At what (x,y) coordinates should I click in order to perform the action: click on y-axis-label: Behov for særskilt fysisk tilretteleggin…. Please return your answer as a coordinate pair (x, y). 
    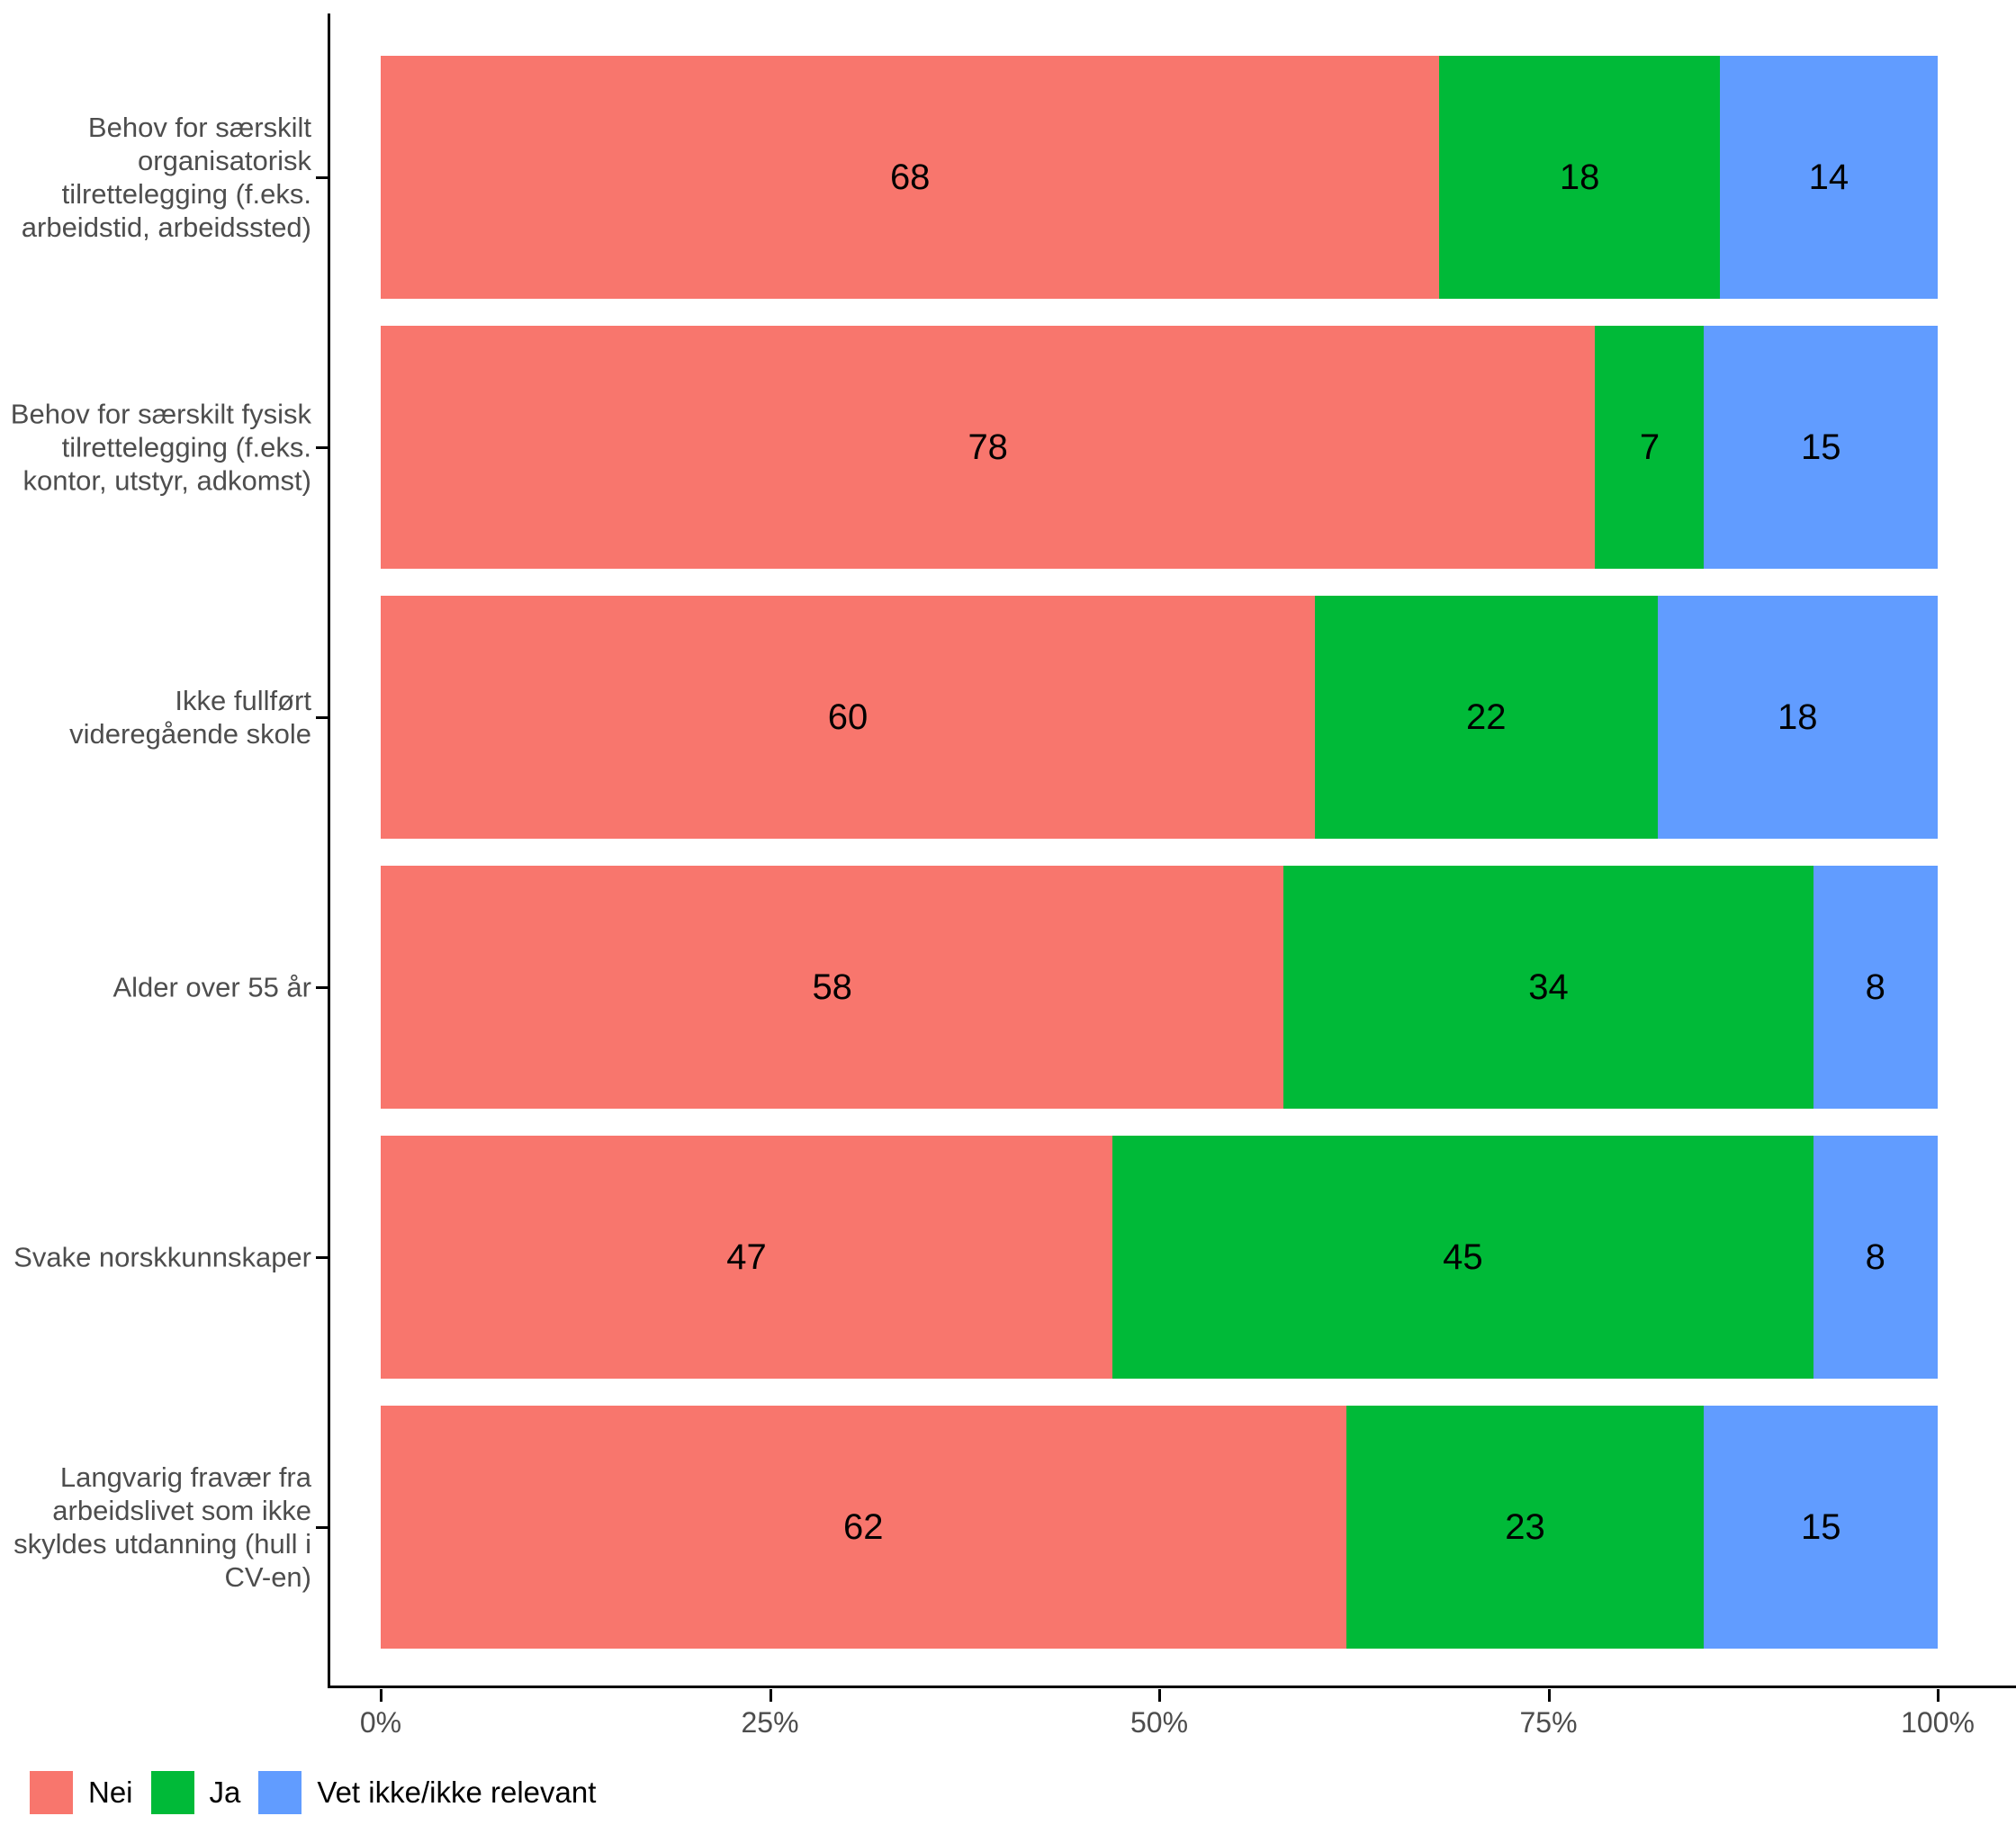
    Looking at the image, I should click on (160, 447).